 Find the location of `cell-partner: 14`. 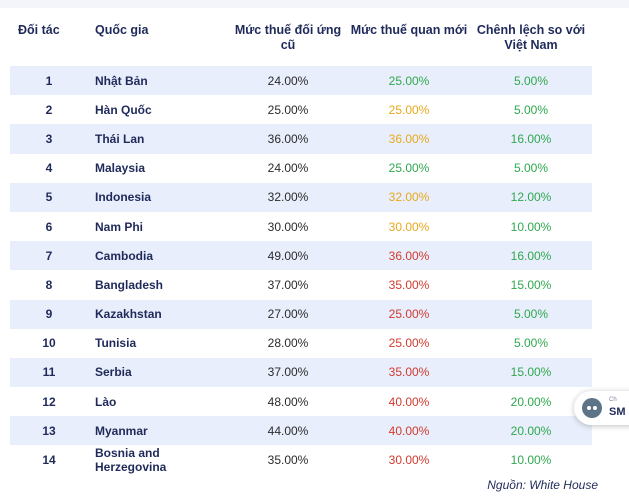

cell-partner: 14 is located at coordinates (49, 460).